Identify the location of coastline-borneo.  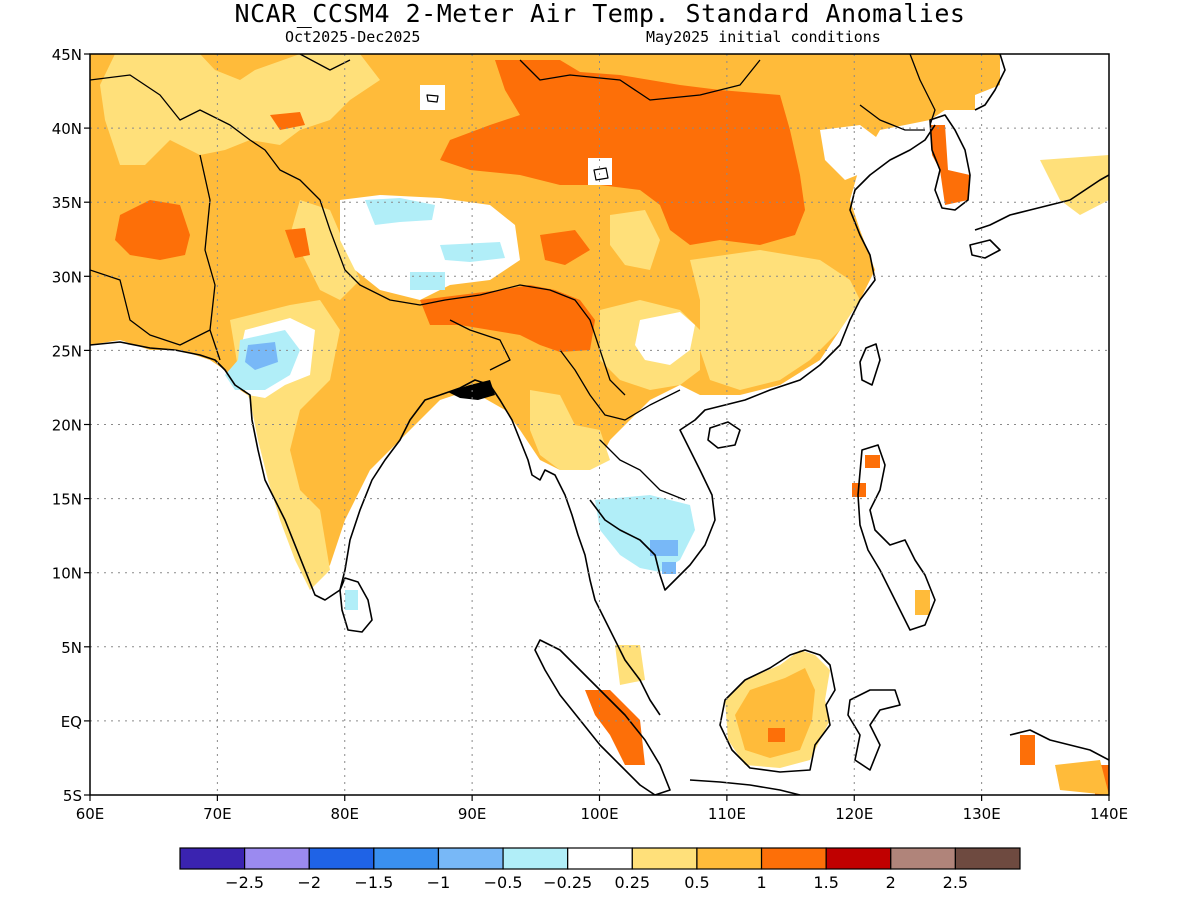
(777, 711).